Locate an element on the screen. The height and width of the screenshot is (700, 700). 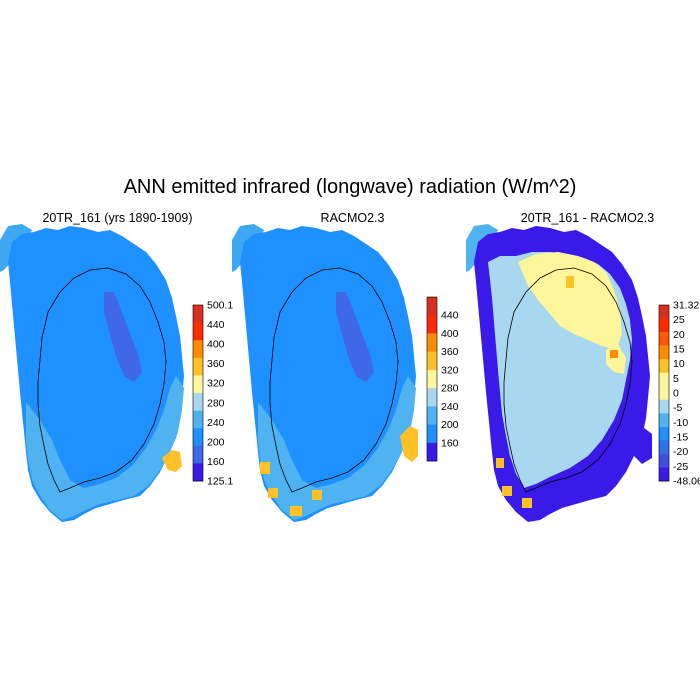
colorbar-tick-label: 10 is located at coordinates (679, 364).